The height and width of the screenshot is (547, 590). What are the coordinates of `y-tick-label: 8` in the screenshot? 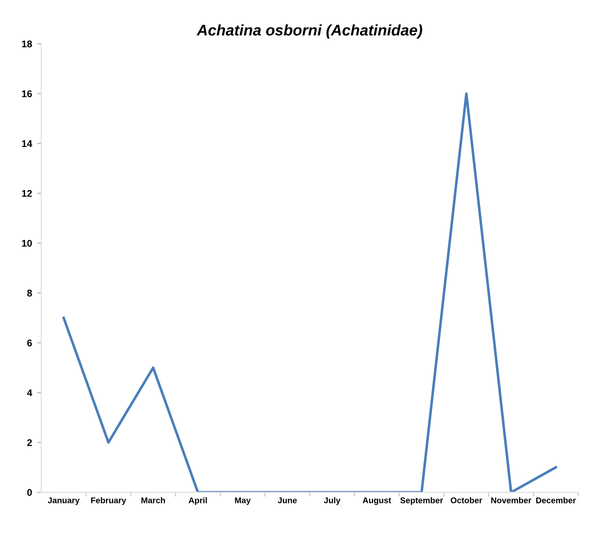 It's located at (29, 293).